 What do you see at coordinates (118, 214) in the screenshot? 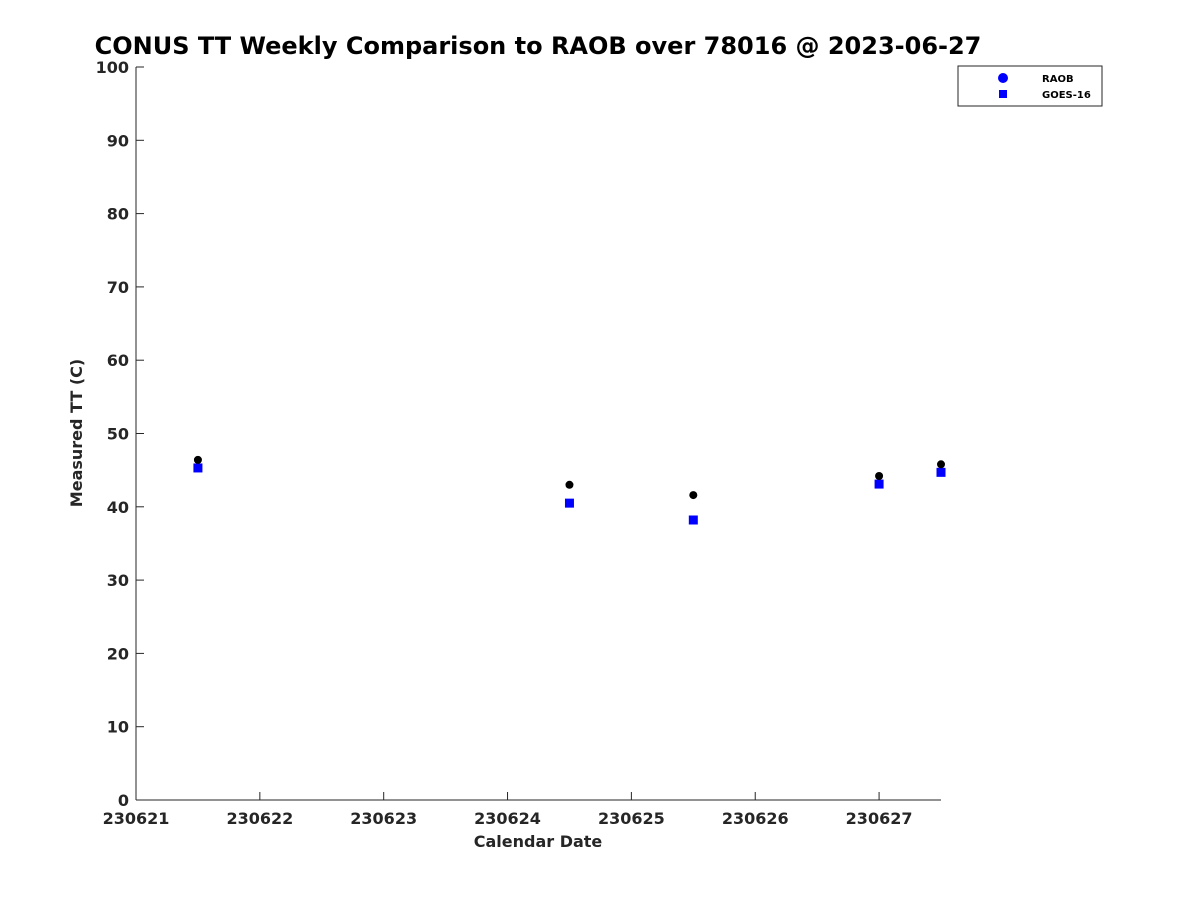
I see `y-tick-label: 80` at bounding box center [118, 214].